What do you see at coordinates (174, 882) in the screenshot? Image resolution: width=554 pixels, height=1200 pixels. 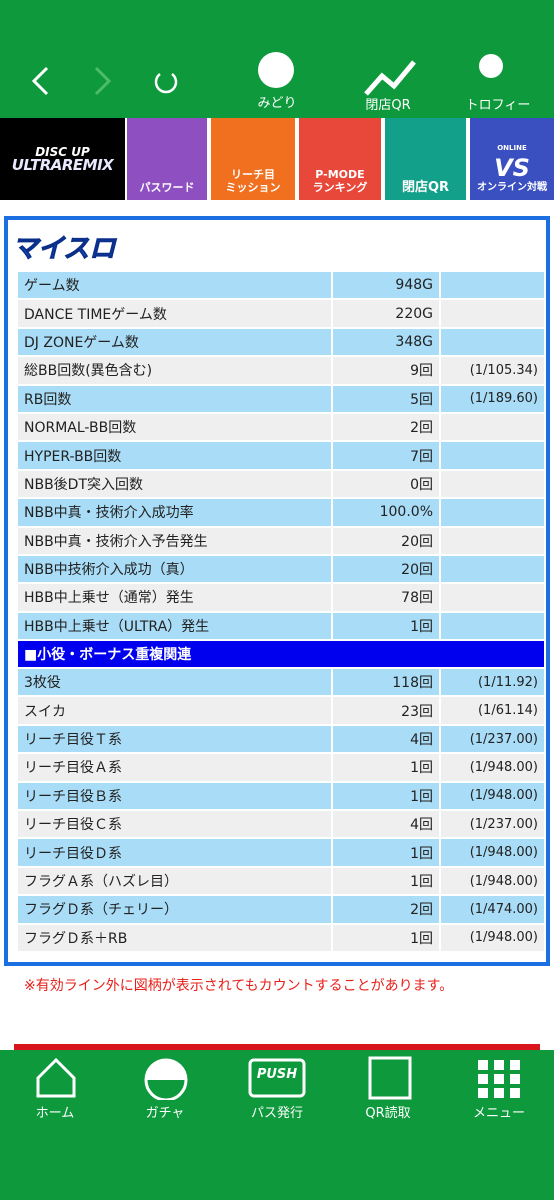 I see `row-label: フラグＡ系（ハズレ目）` at bounding box center [174, 882].